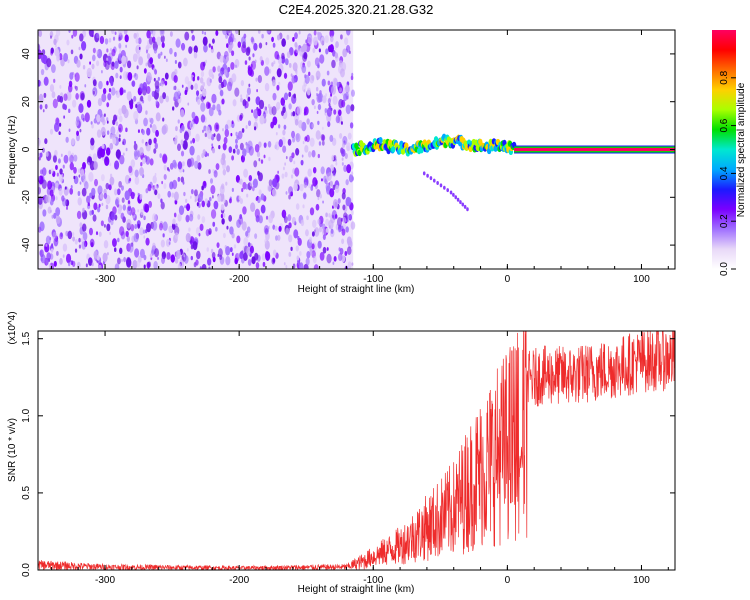 The image size is (750, 600). I want to click on colorbar-tick-label: 0.0, so click(724, 269).